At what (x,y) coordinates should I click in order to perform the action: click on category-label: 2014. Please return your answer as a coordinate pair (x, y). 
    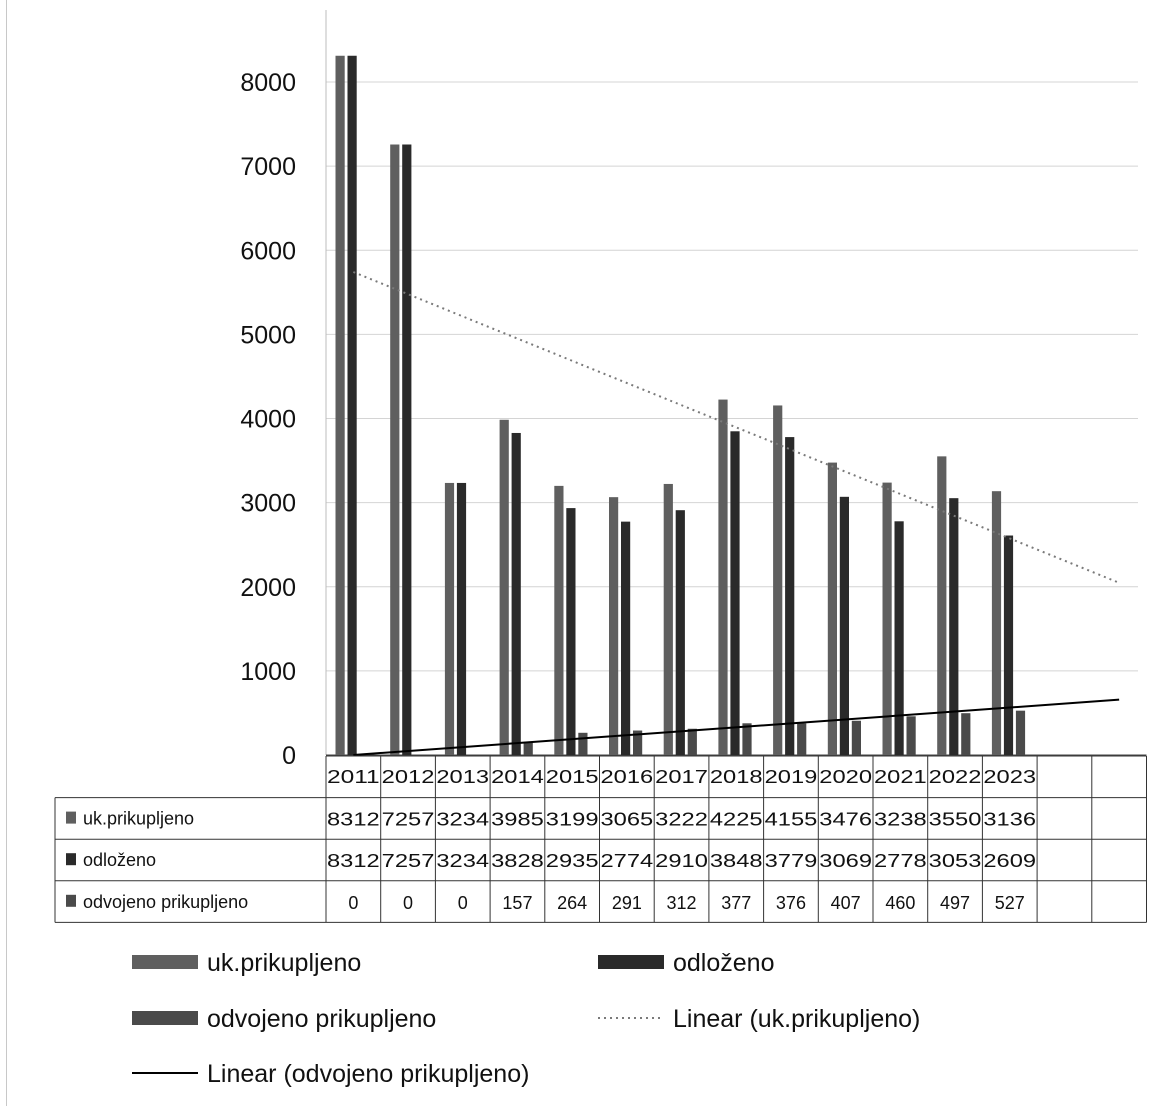
    Looking at the image, I should click on (517, 777).